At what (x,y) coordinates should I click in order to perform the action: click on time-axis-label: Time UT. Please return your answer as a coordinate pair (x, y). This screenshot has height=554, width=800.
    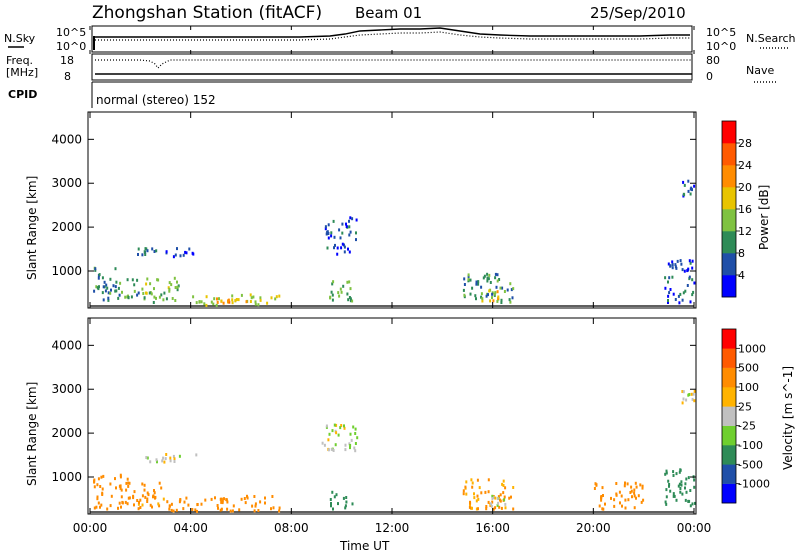
    Looking at the image, I should click on (364, 546).